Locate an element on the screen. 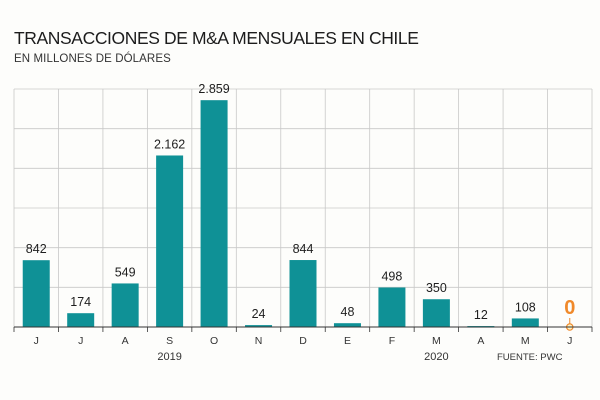 The width and height of the screenshot is (600, 400). data-label: 844 is located at coordinates (303, 249).